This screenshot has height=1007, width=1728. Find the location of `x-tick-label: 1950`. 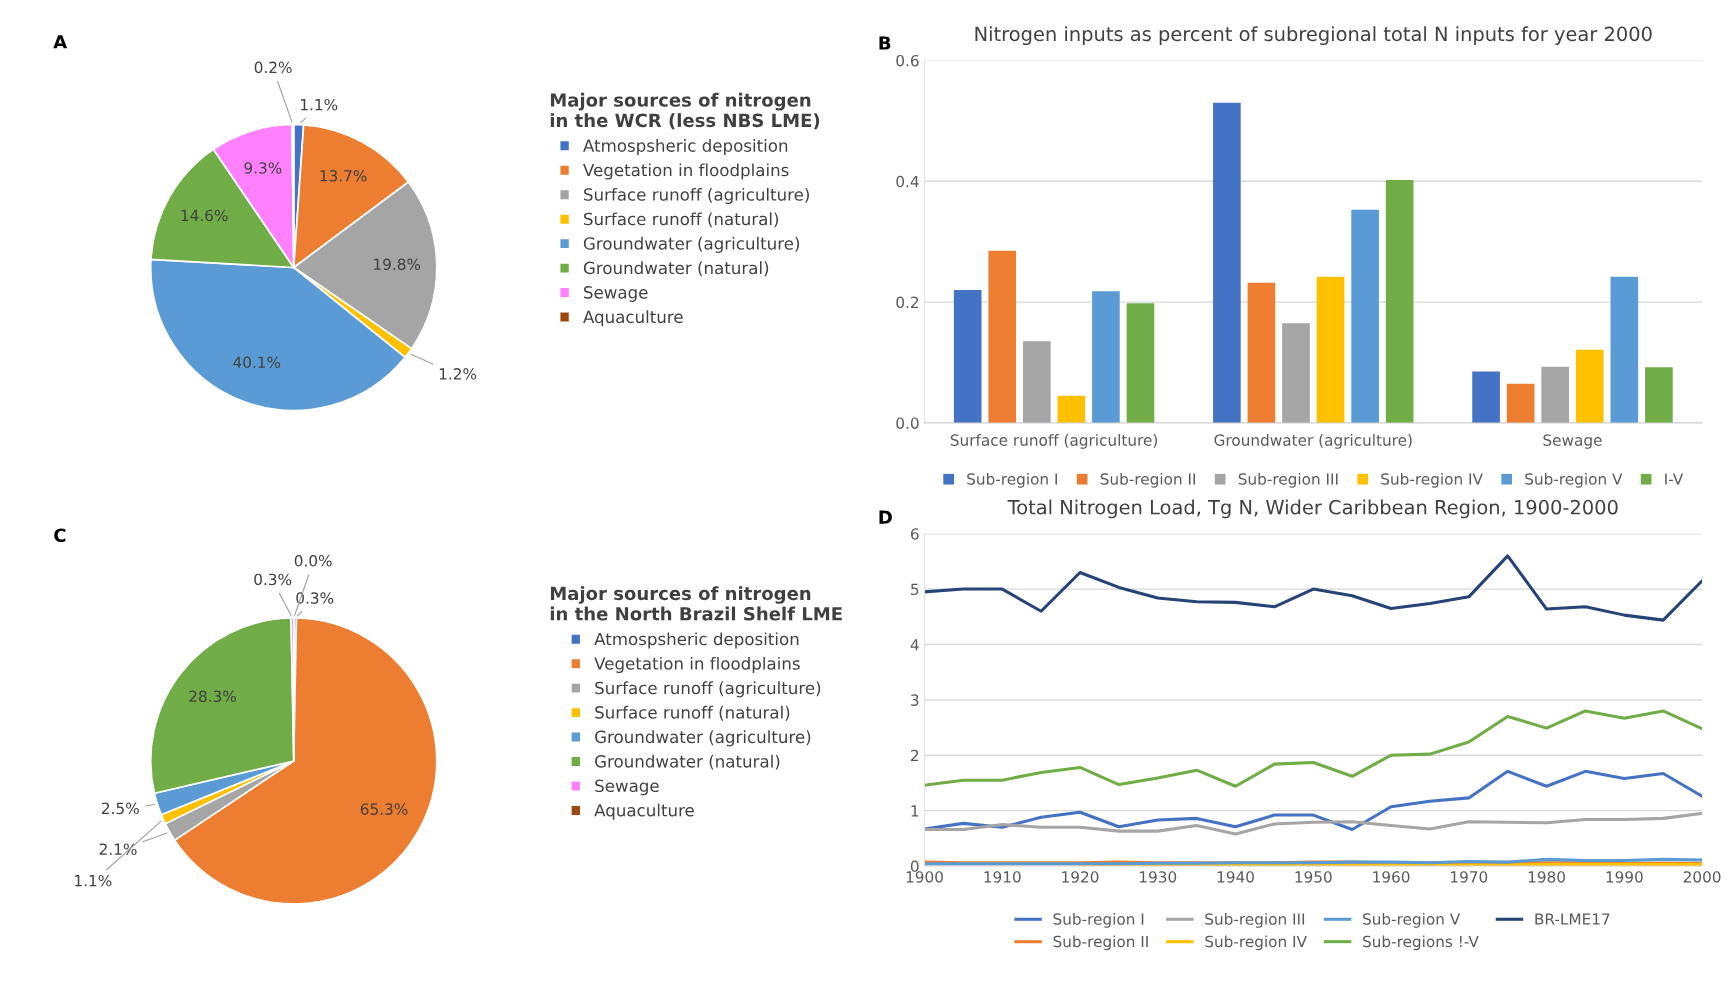

x-tick-label: 1950 is located at coordinates (1313, 877).